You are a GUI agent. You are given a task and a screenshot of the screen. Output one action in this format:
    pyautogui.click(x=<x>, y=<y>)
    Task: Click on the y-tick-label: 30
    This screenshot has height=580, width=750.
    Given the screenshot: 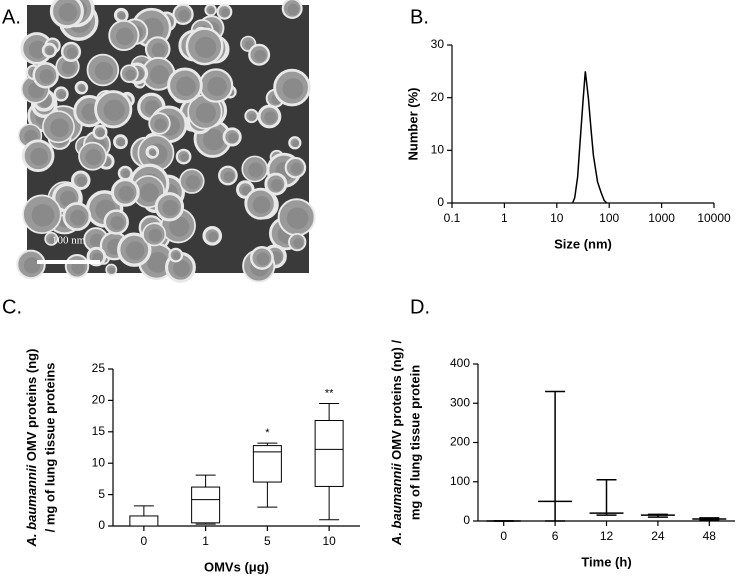 What is the action you would take?
    pyautogui.click(x=438, y=44)
    